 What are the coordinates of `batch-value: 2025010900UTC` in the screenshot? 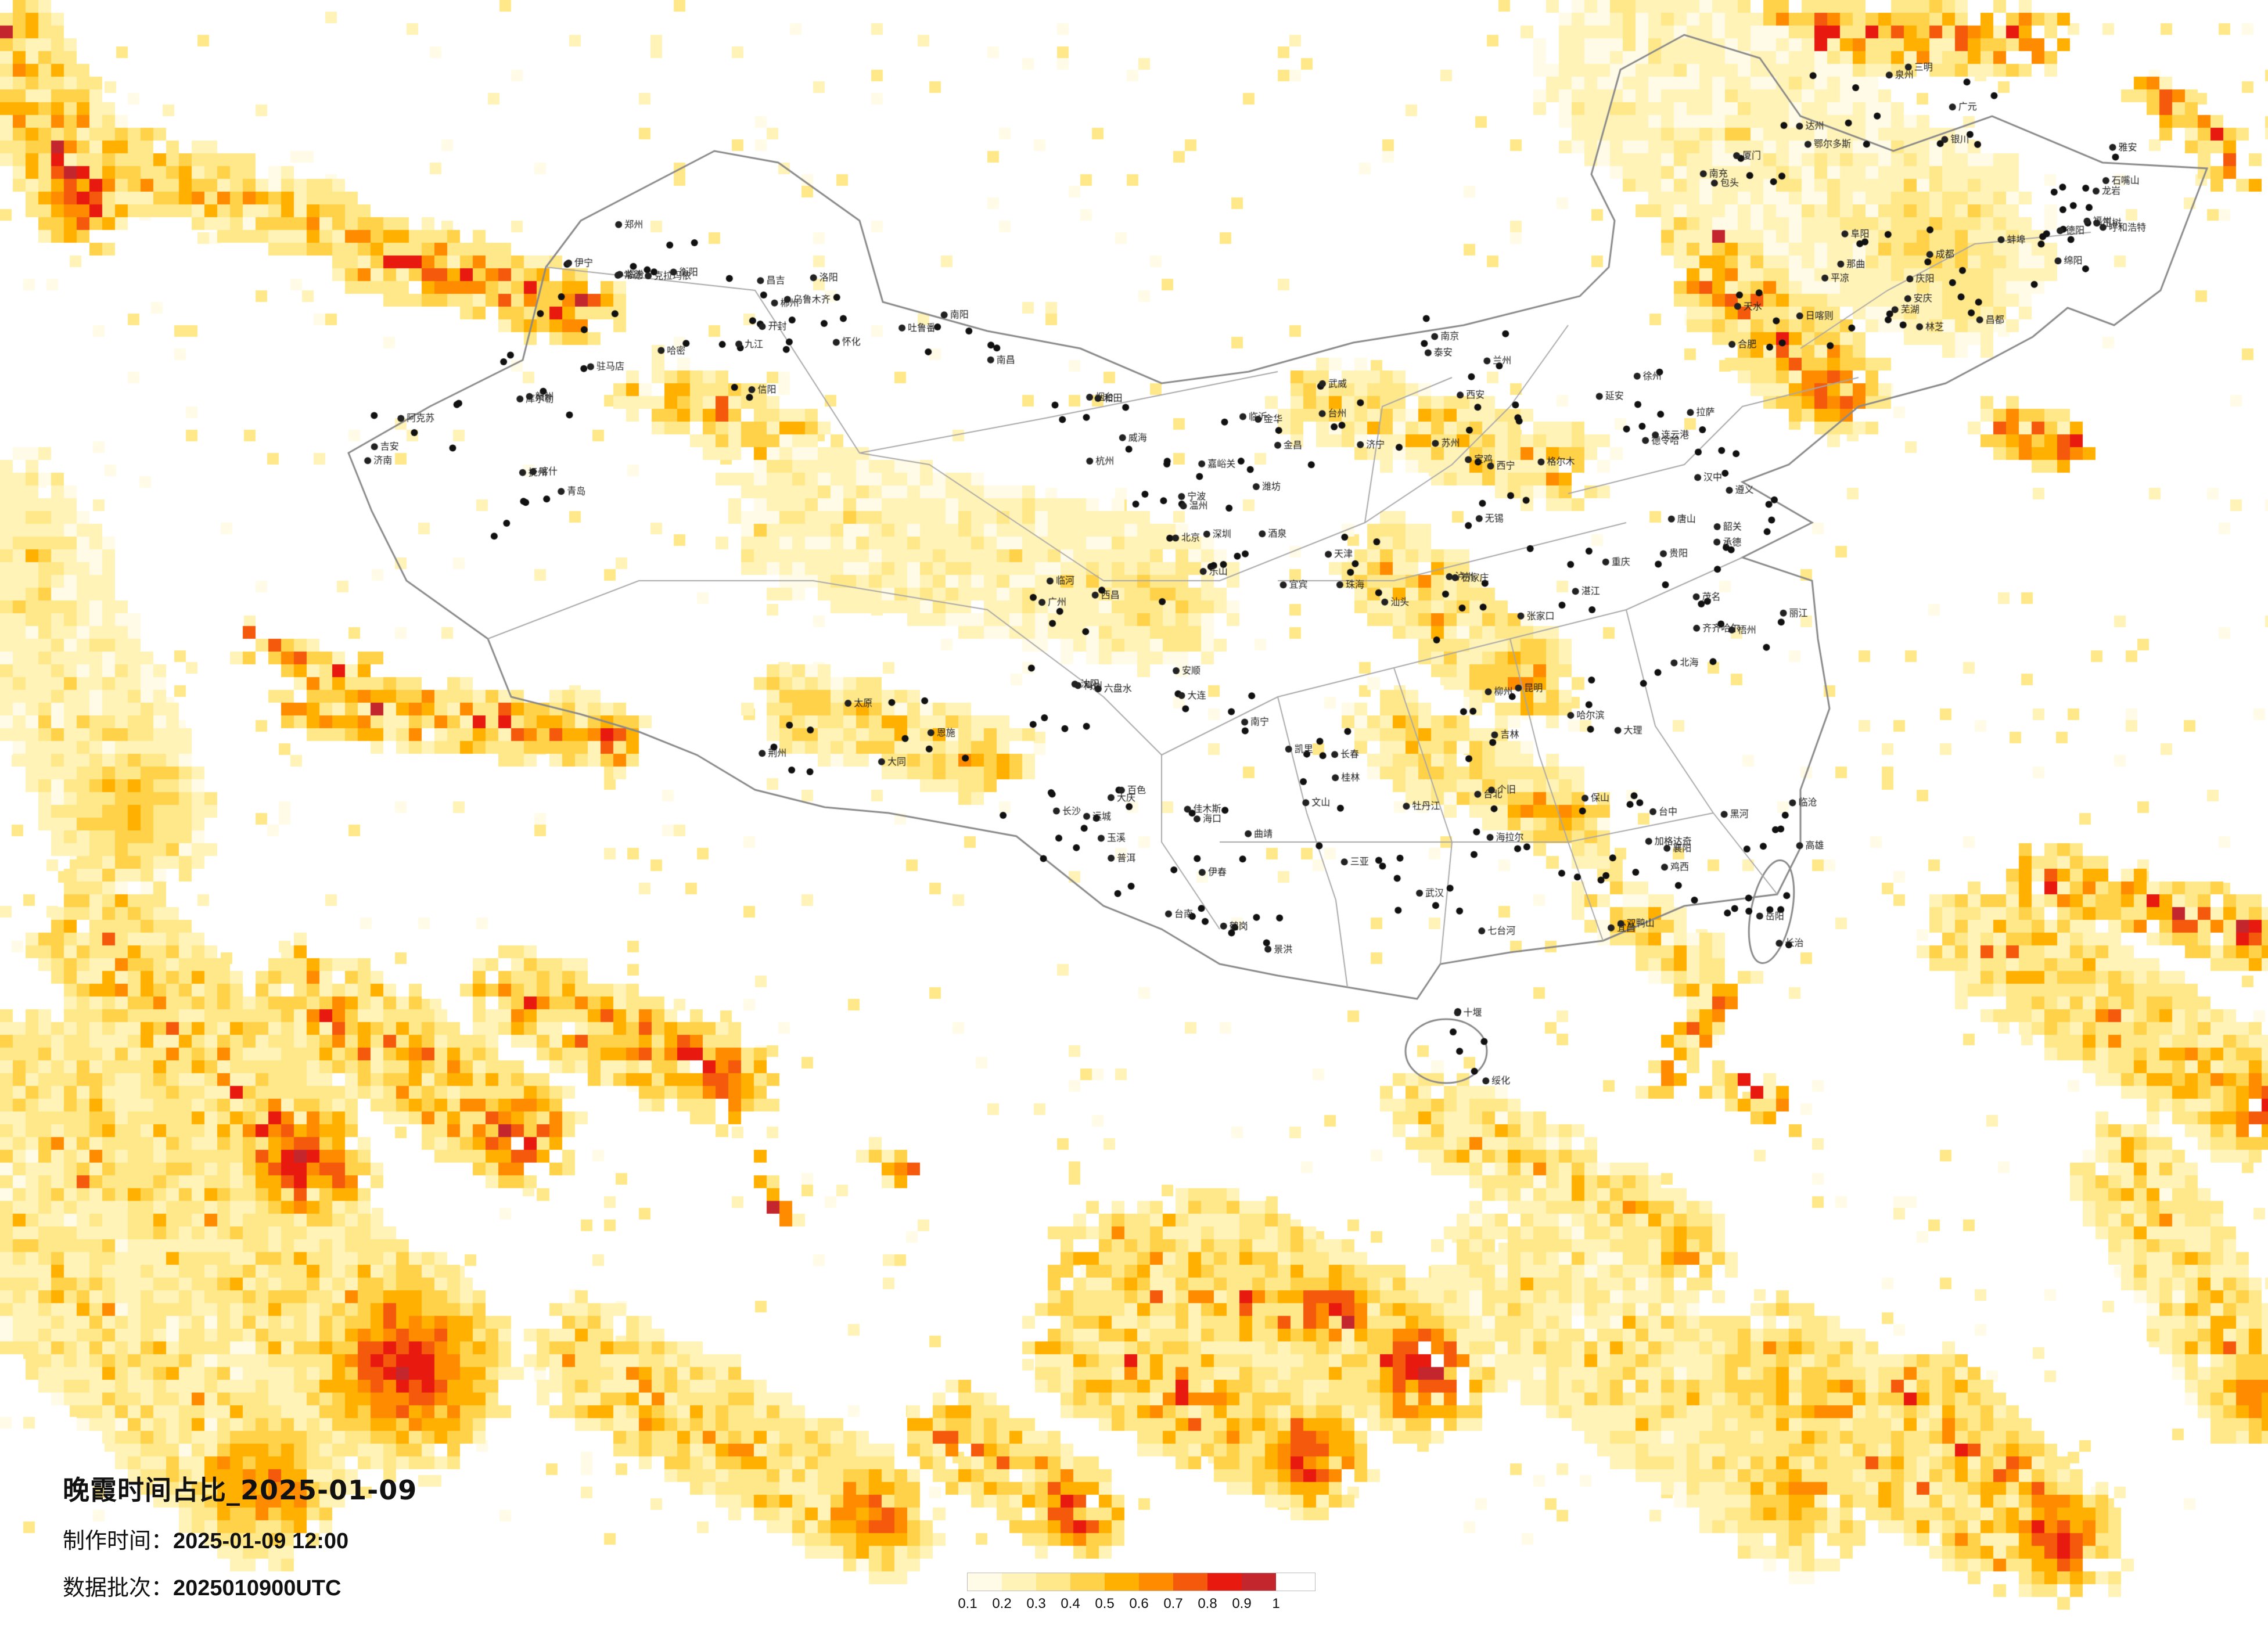 It's located at (257, 1588).